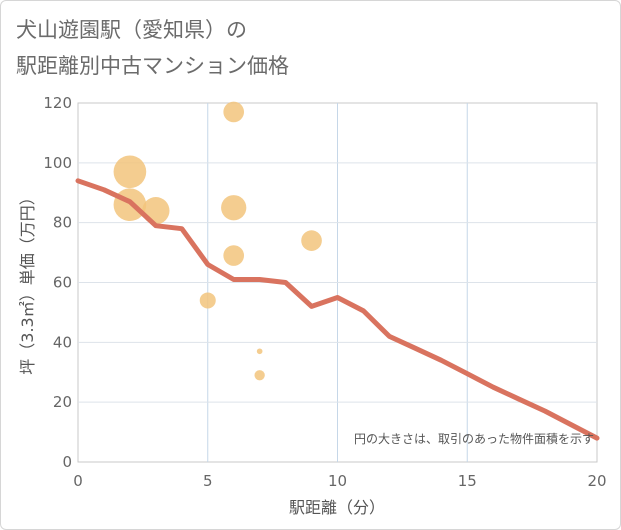  What do you see at coordinates (27, 281) in the screenshot?
I see `y-axis-title: 坪（3.3㎡）単価（万円）` at bounding box center [27, 281].